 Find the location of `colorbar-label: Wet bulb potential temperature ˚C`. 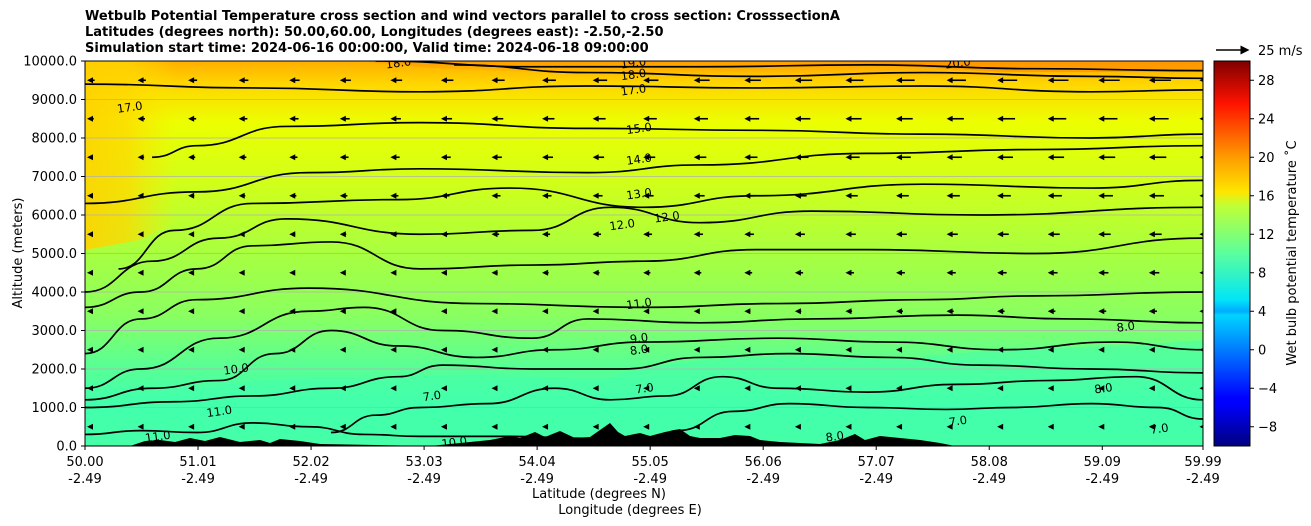

colorbar-label: Wet bulb potential temperature ˚C is located at coordinates (1292, 252).